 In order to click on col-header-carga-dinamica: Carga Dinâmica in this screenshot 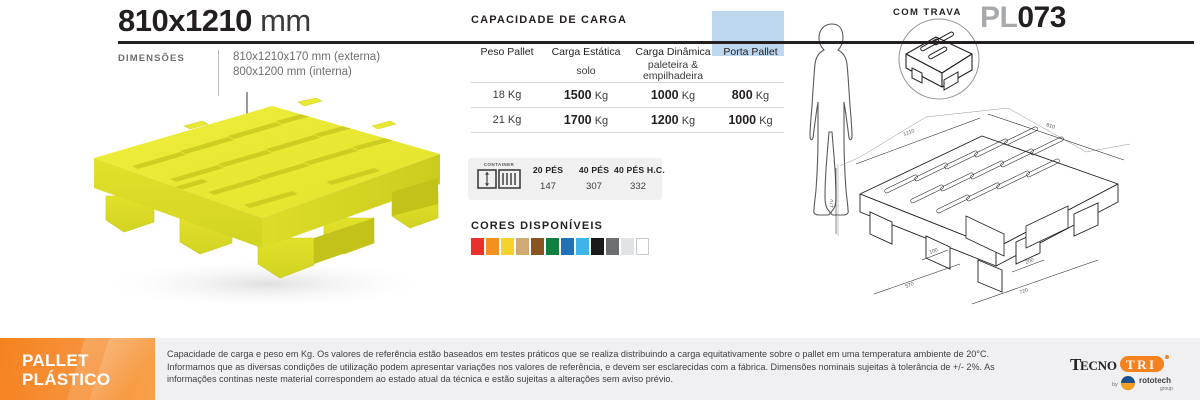, I will do `click(673, 52)`.